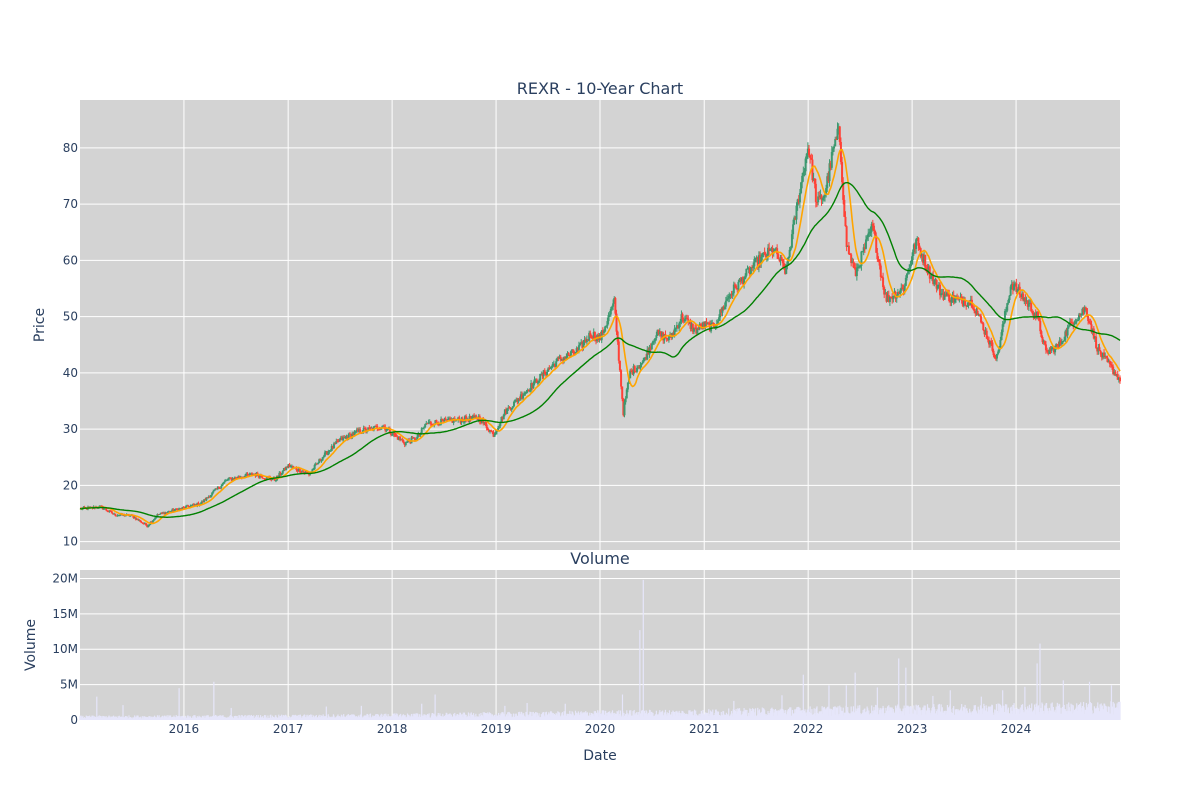 This screenshot has height=800, width=1200. Describe the element at coordinates (65, 578) in the screenshot. I see `volume-y-tick-label: 20M` at that location.